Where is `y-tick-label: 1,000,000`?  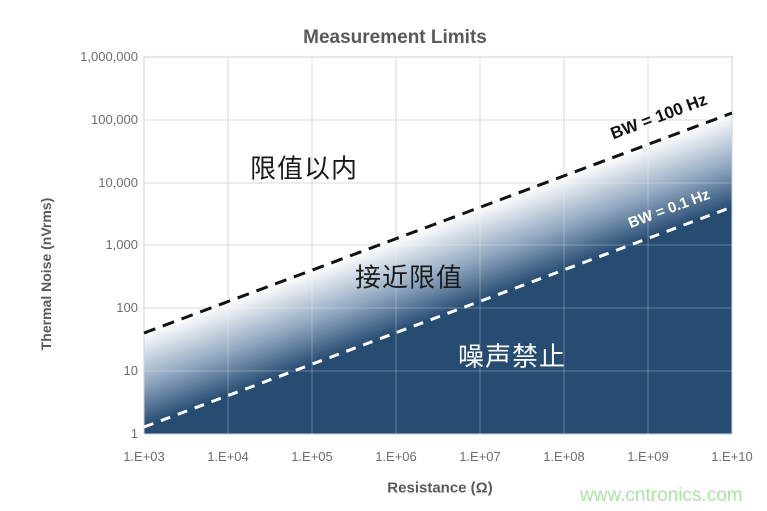
y-tick-label: 1,000,000 is located at coordinates (109, 56).